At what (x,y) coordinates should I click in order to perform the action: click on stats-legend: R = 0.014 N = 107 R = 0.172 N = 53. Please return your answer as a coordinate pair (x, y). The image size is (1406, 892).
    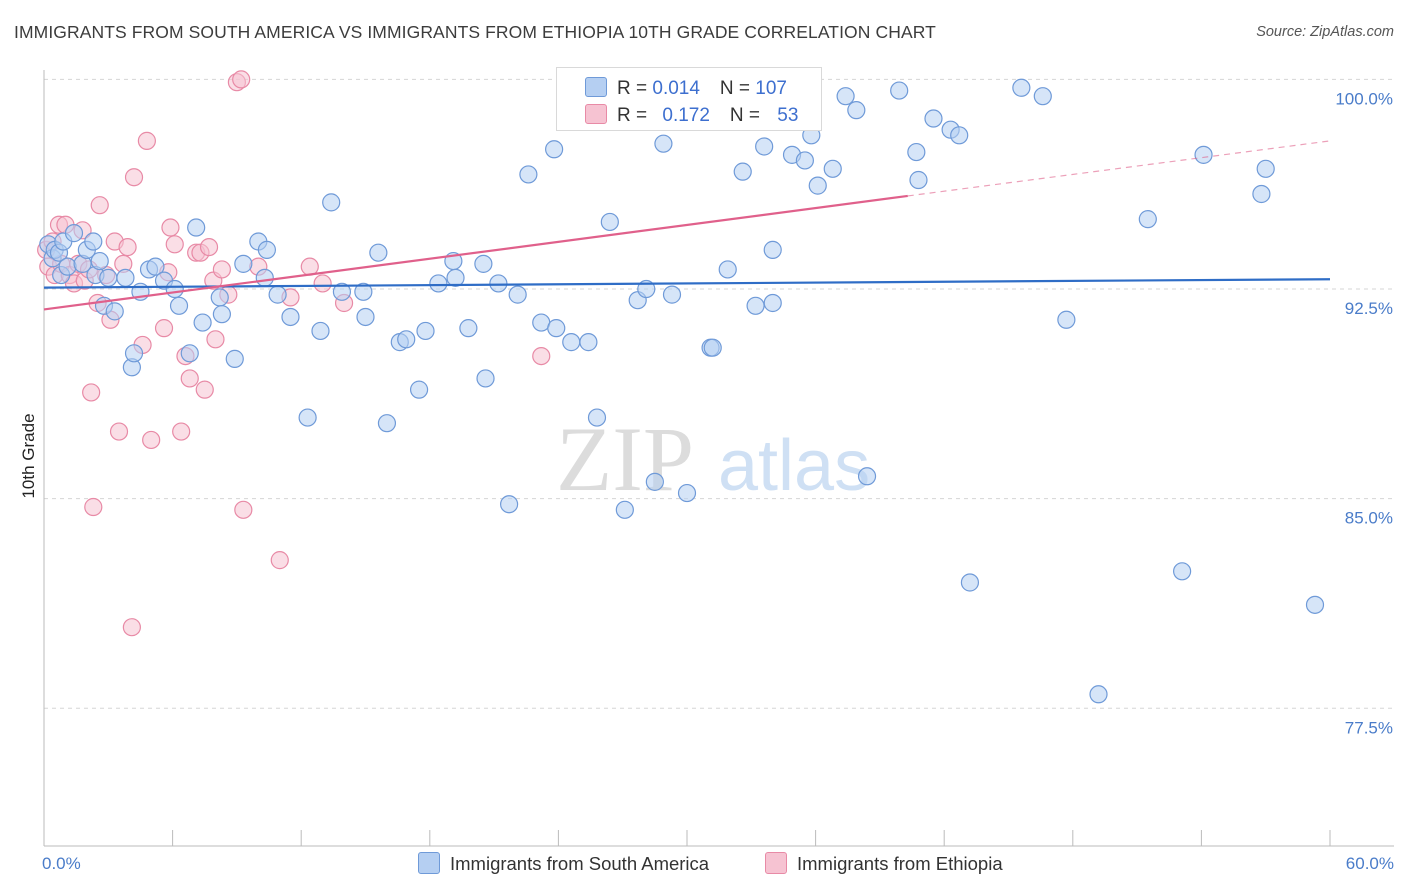
    Looking at the image, I should click on (689, 99).